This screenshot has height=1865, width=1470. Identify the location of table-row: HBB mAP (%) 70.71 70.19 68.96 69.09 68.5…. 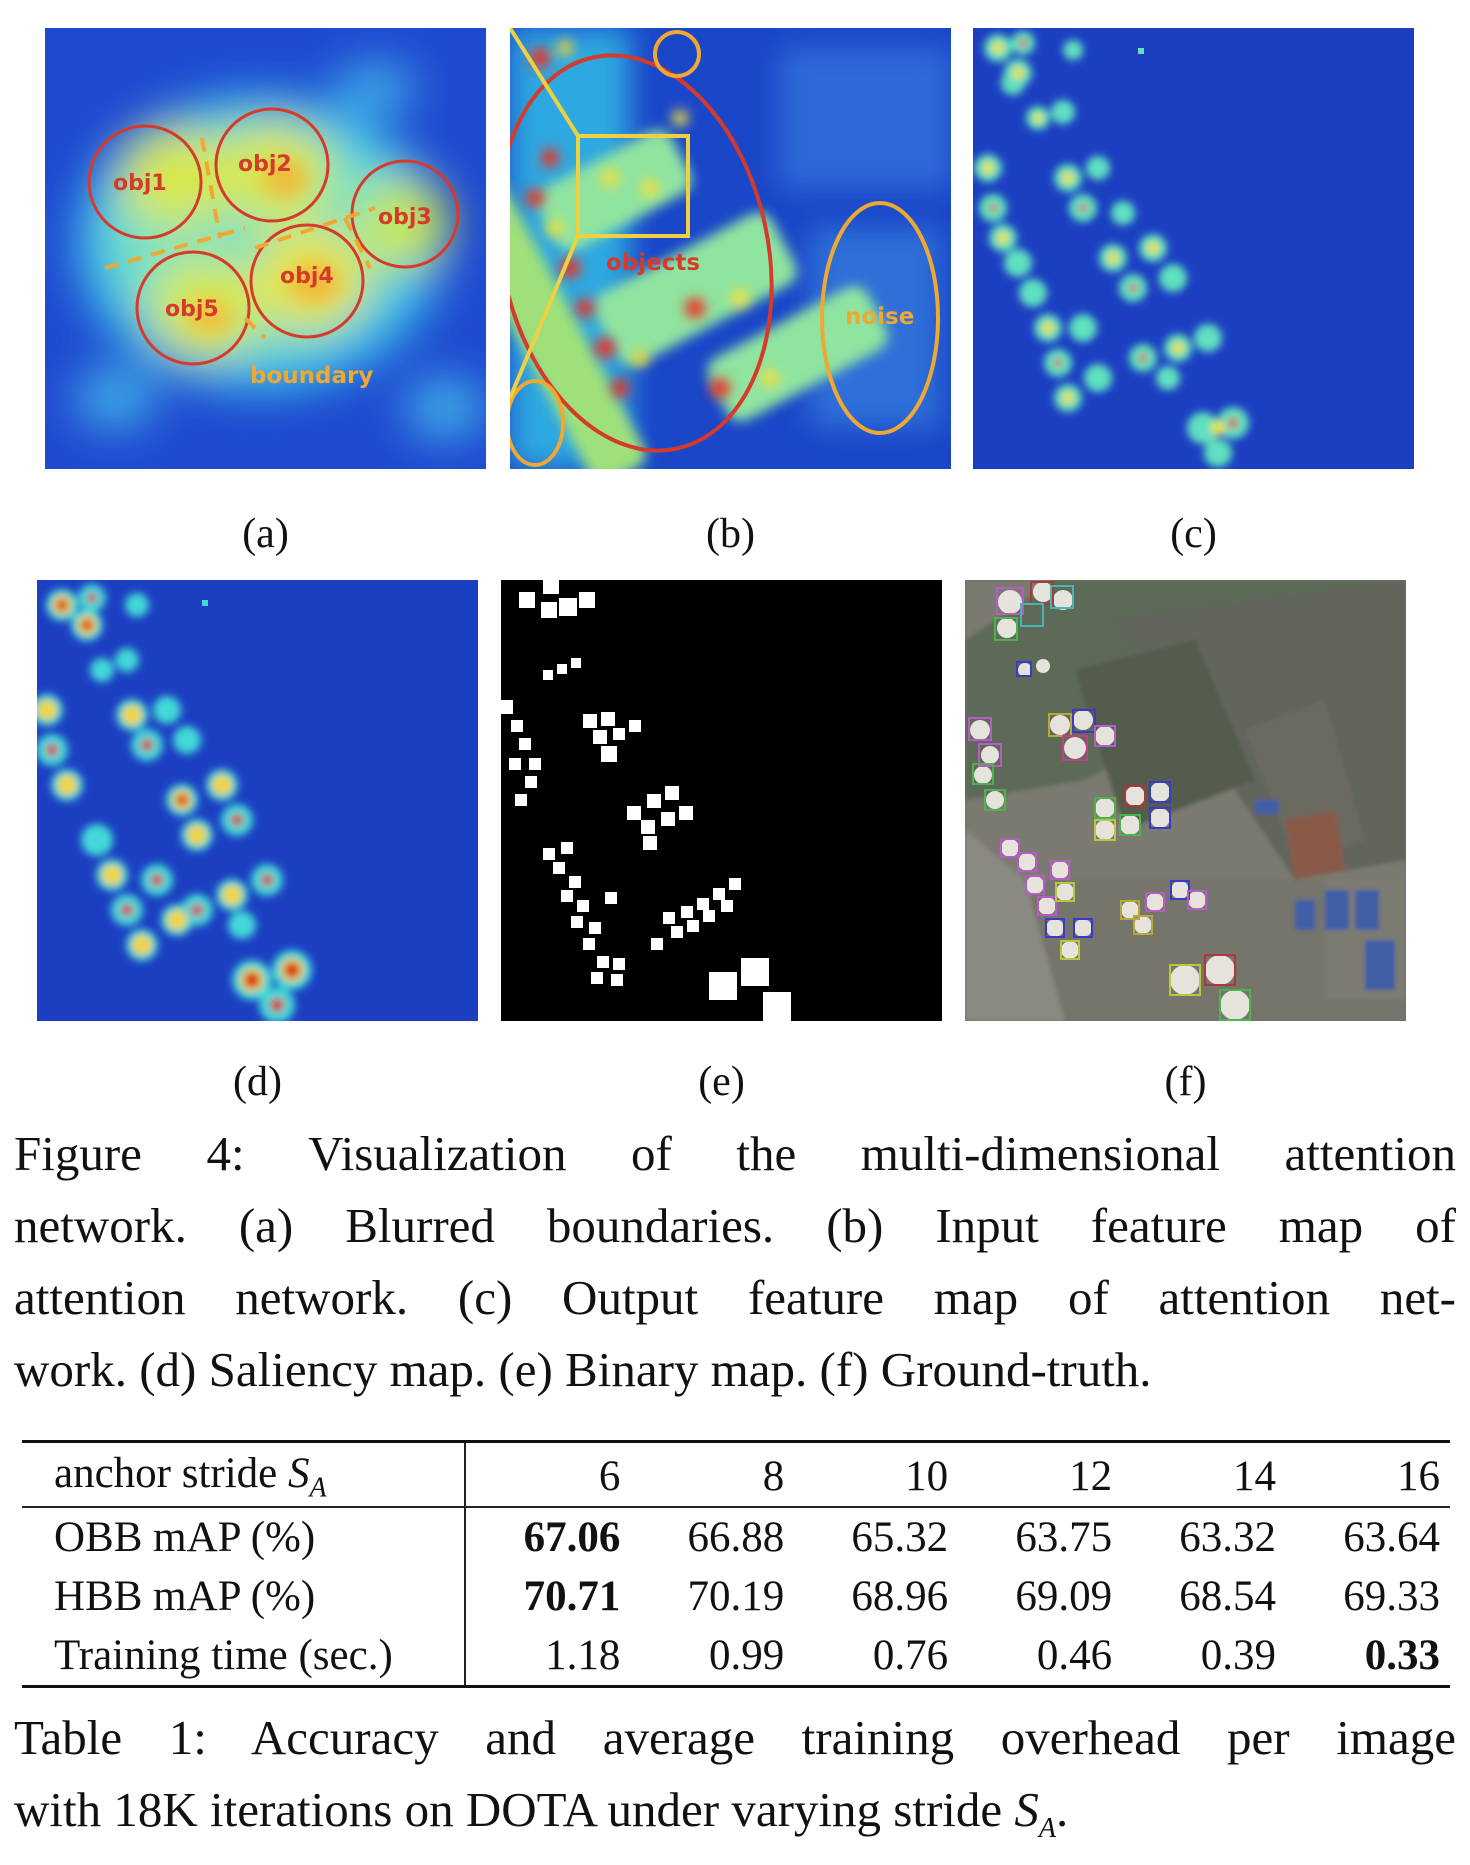
(736, 1596).